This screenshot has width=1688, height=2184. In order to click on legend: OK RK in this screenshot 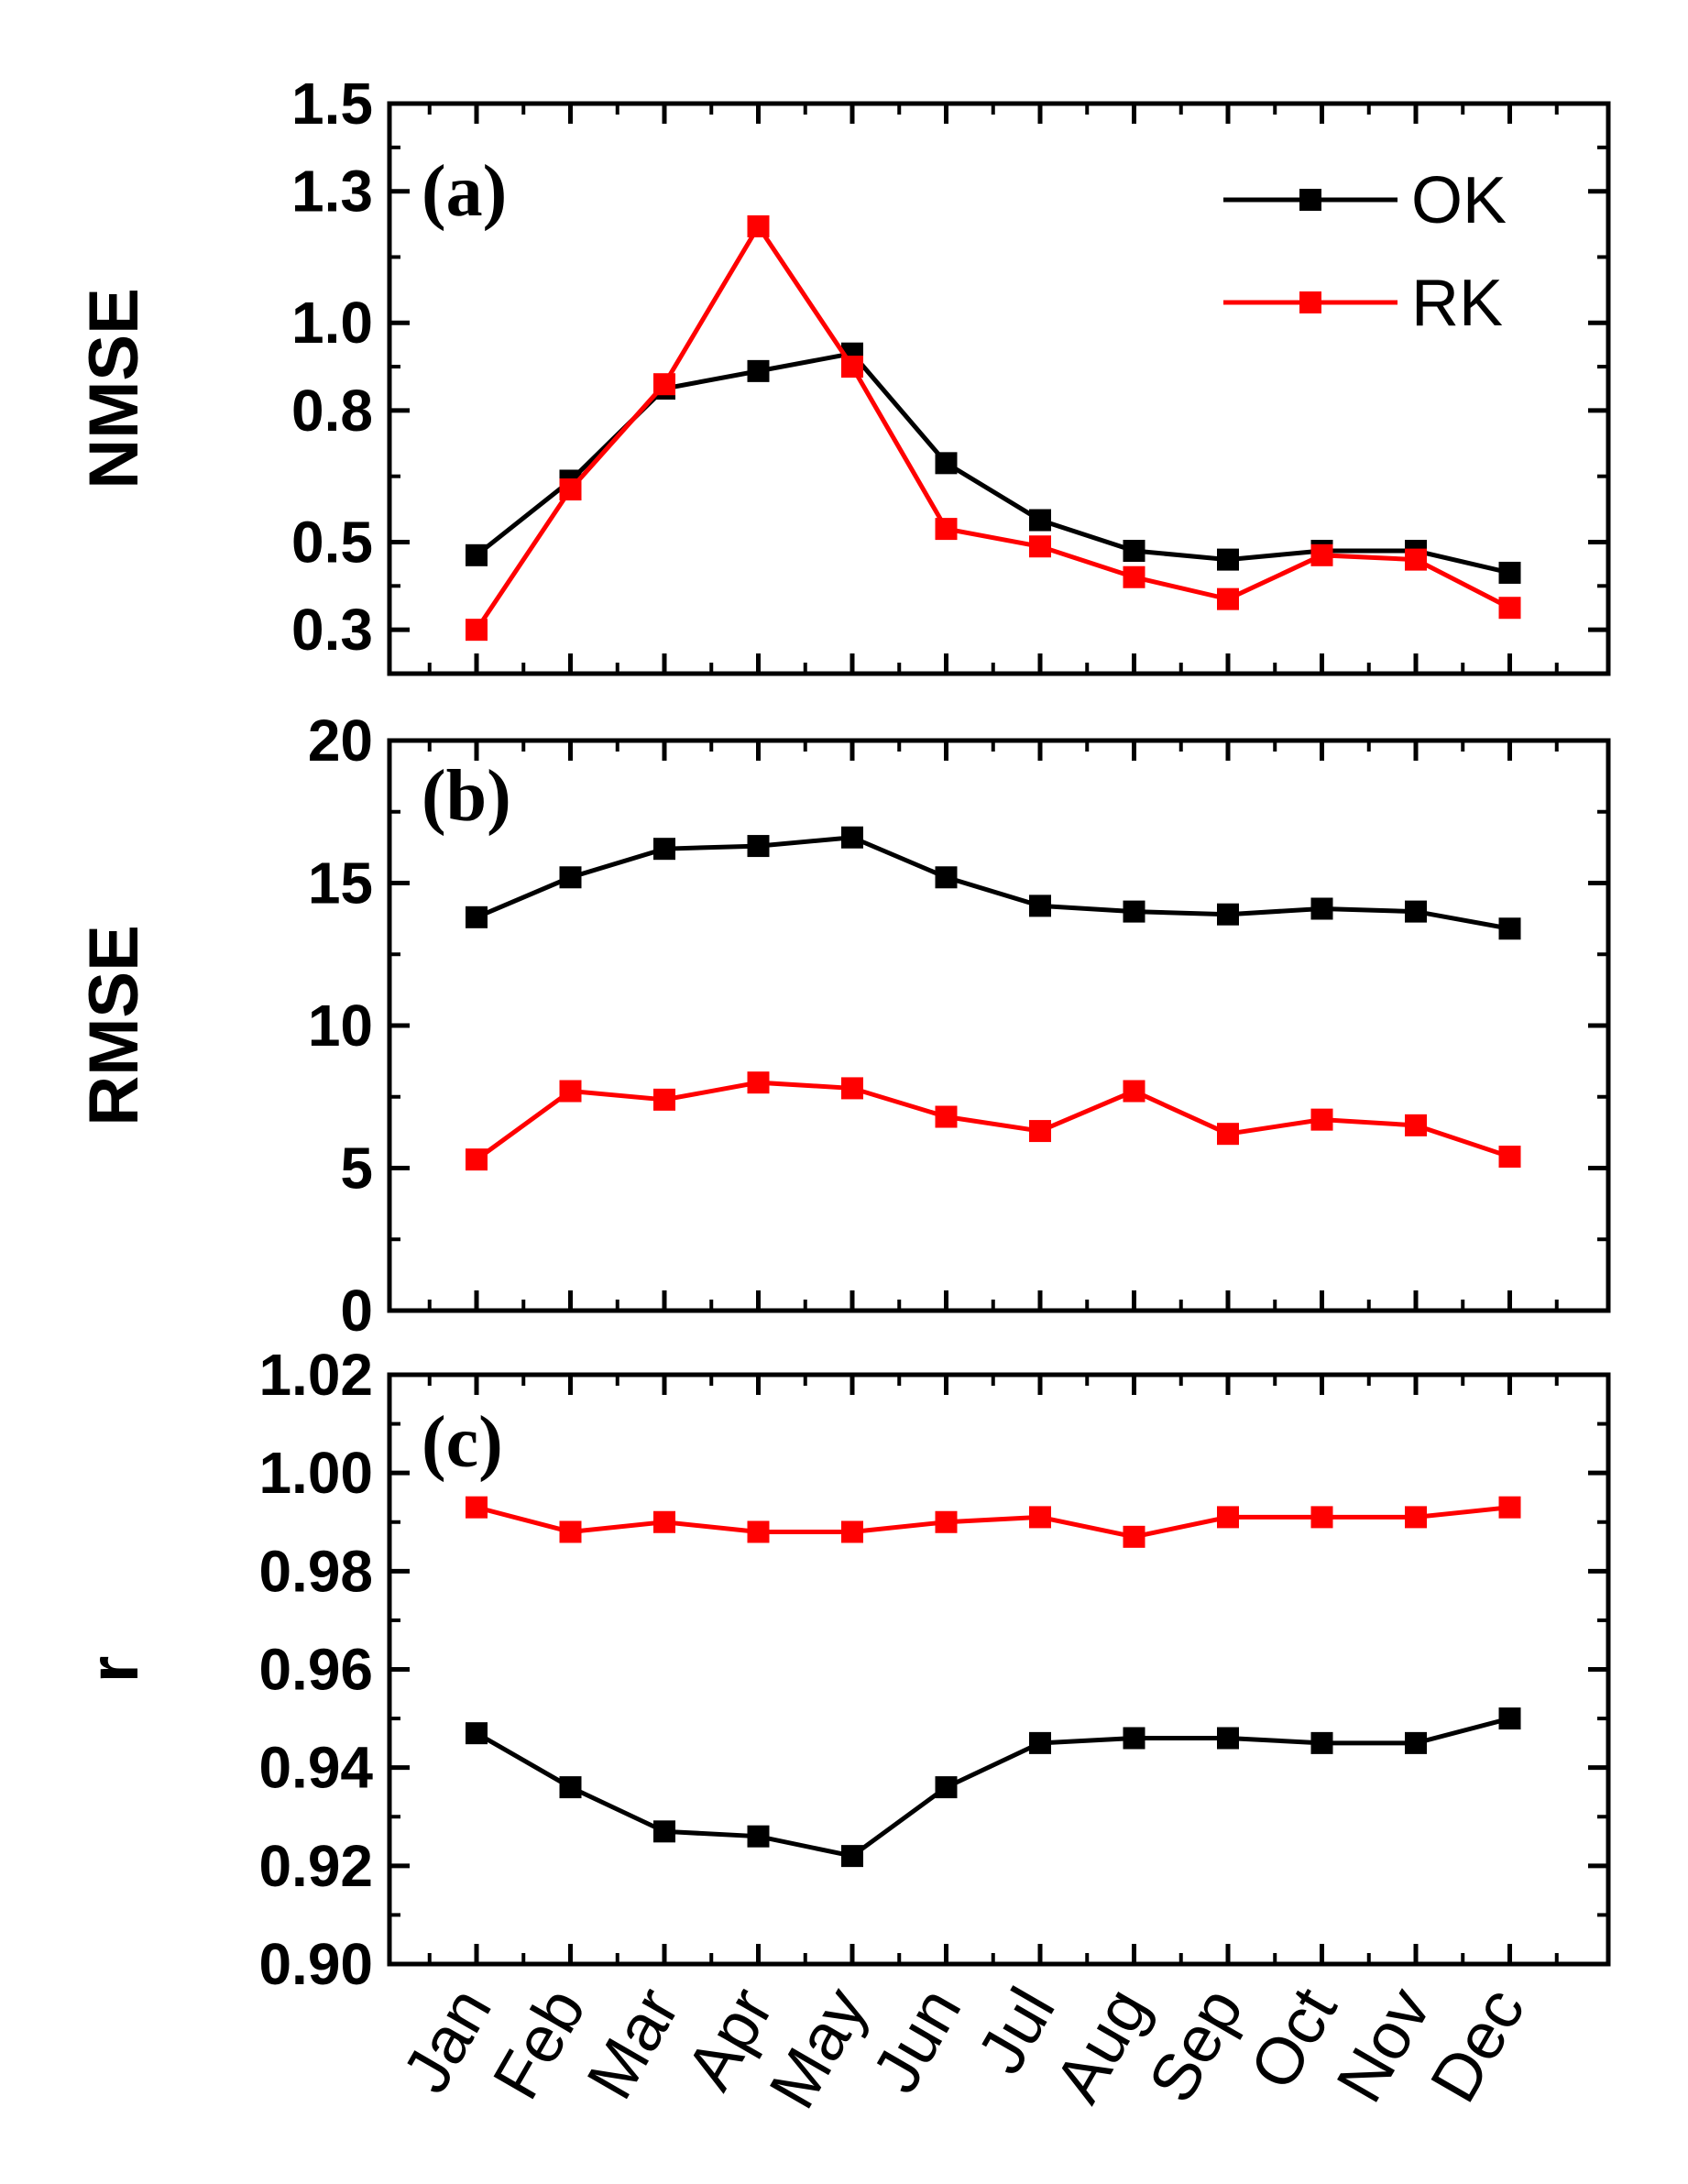, I will do `click(1365, 252)`.